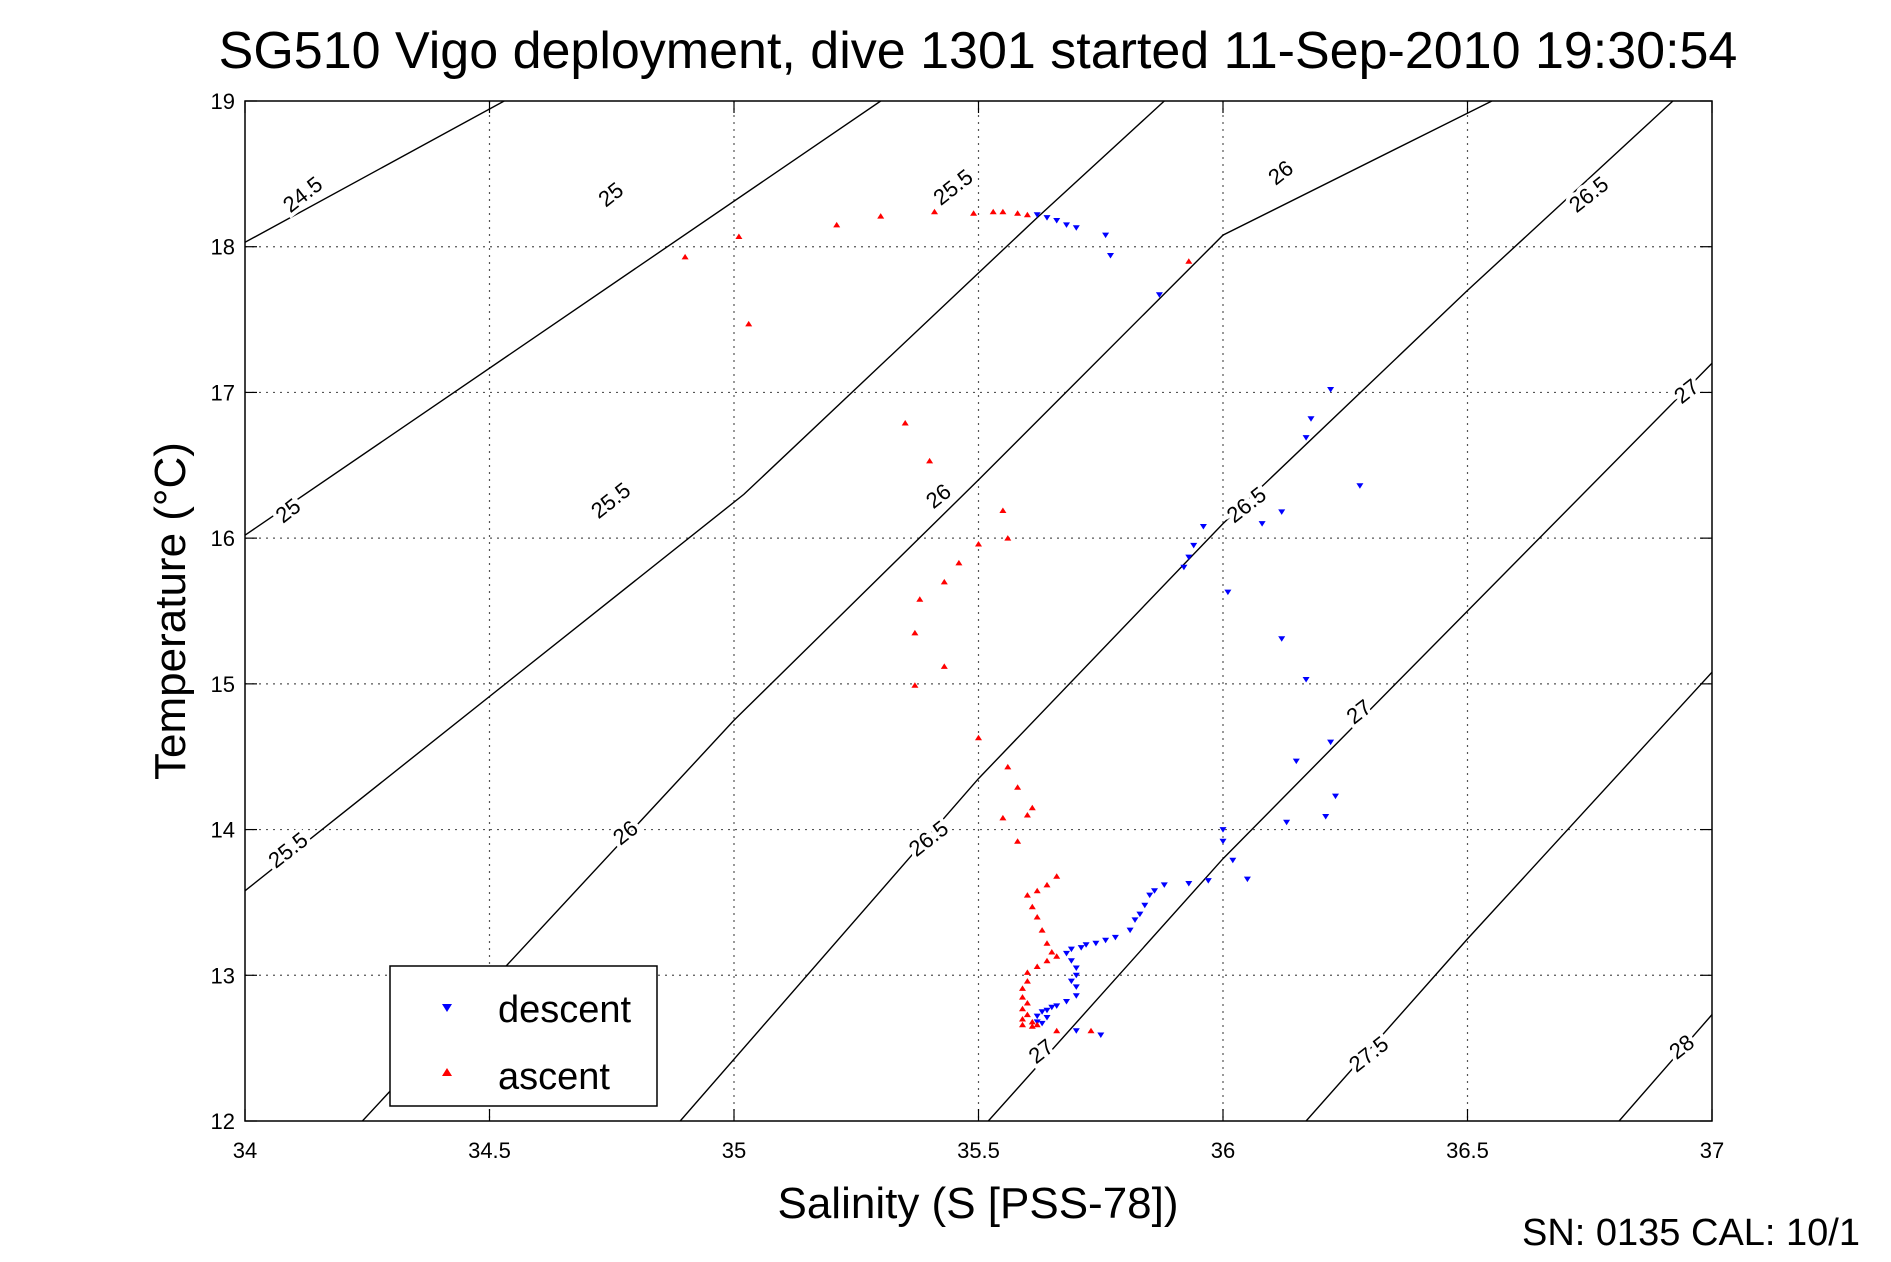 The image size is (1891, 1262). Describe the element at coordinates (489, 1150) in the screenshot. I see `x-tick-label: 34.5` at that location.